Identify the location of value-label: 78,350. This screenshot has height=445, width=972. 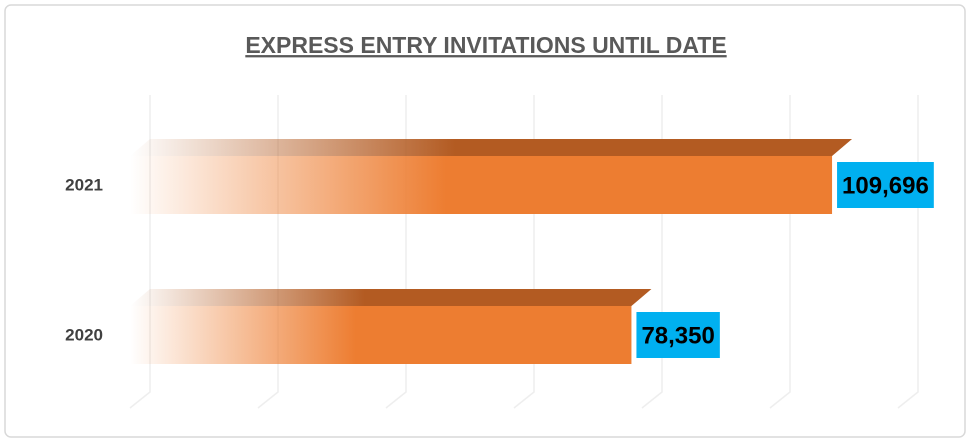
(677, 335).